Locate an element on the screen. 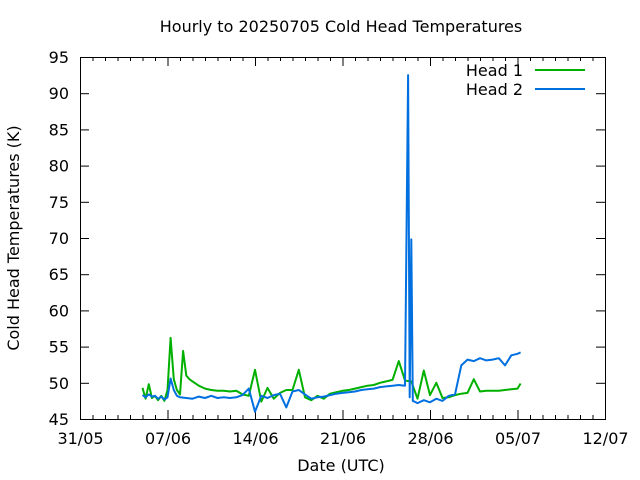  x-tick-label: 12/07 is located at coordinates (605, 438).